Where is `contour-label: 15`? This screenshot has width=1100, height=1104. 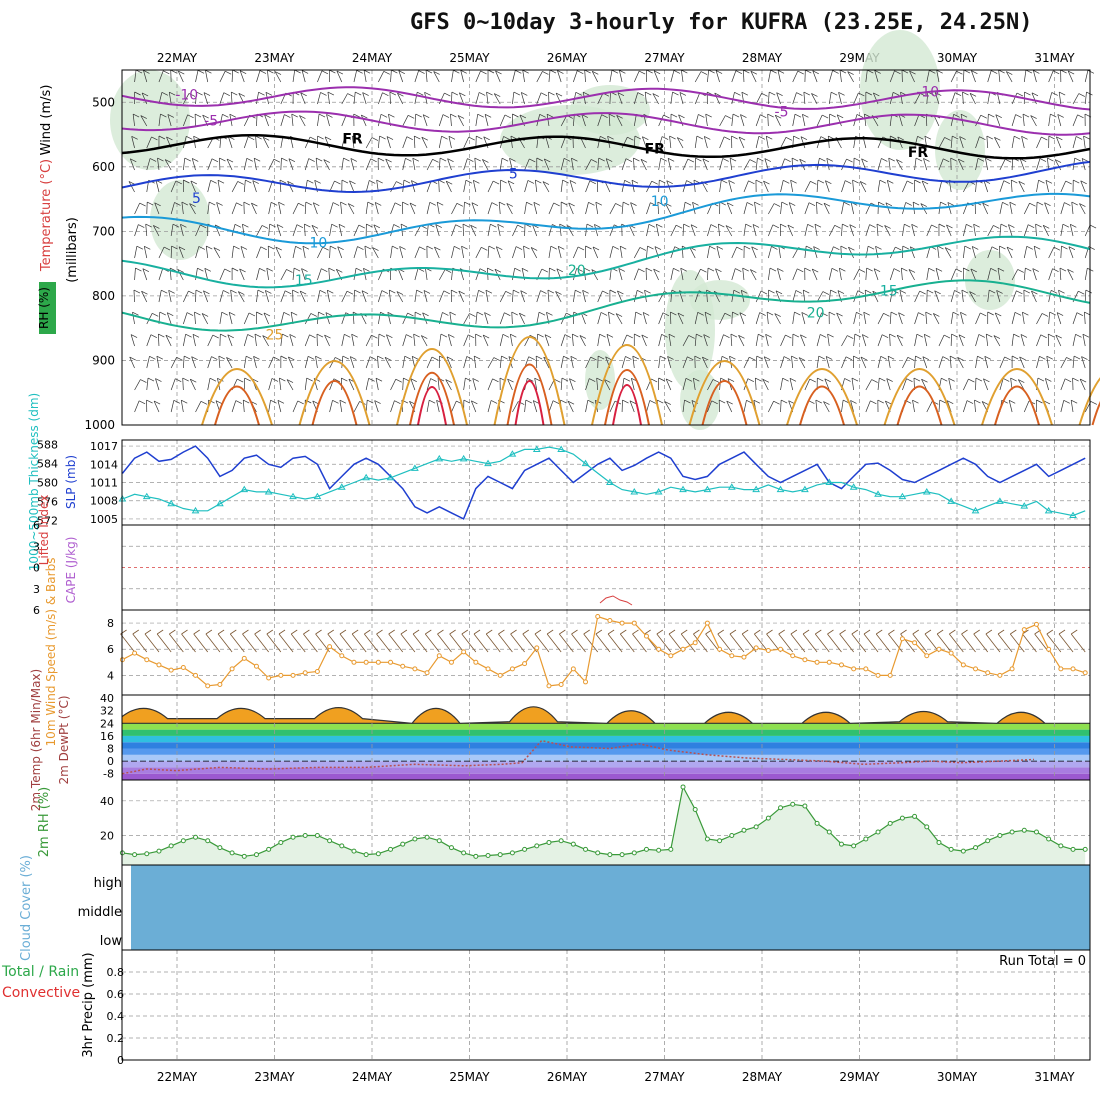
contour-label: 15 is located at coordinates (889, 292).